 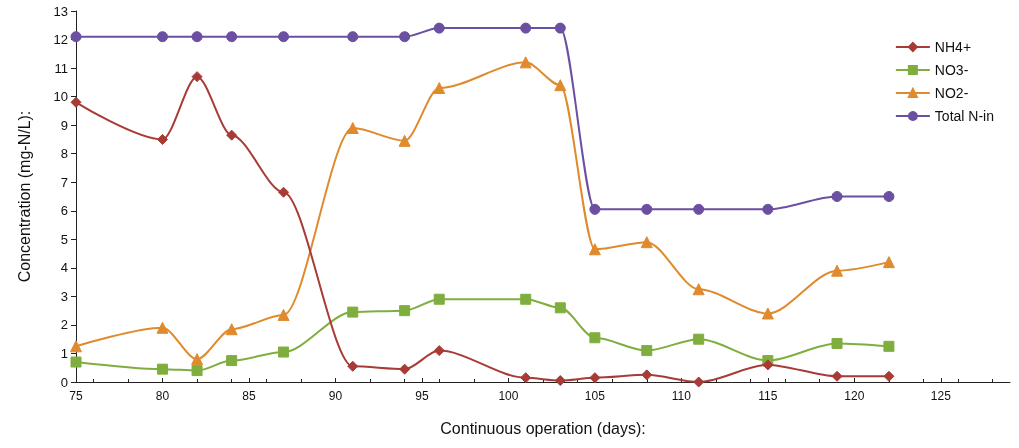 What do you see at coordinates (162, 396) in the screenshot?
I see `x-tick-label: 80` at bounding box center [162, 396].